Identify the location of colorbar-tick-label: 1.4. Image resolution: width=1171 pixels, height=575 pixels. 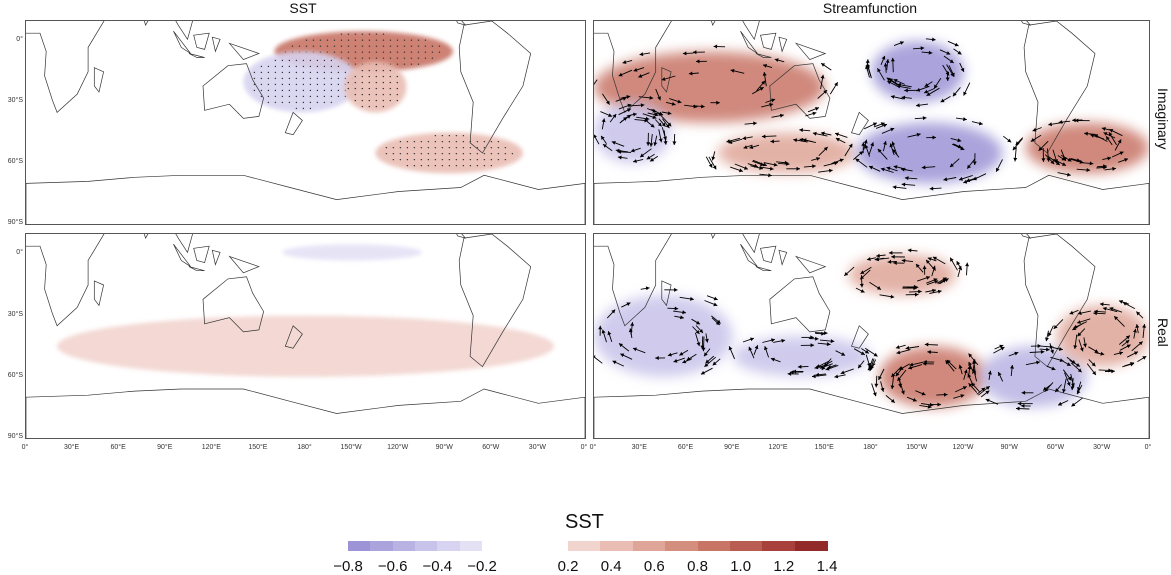
(827, 566).